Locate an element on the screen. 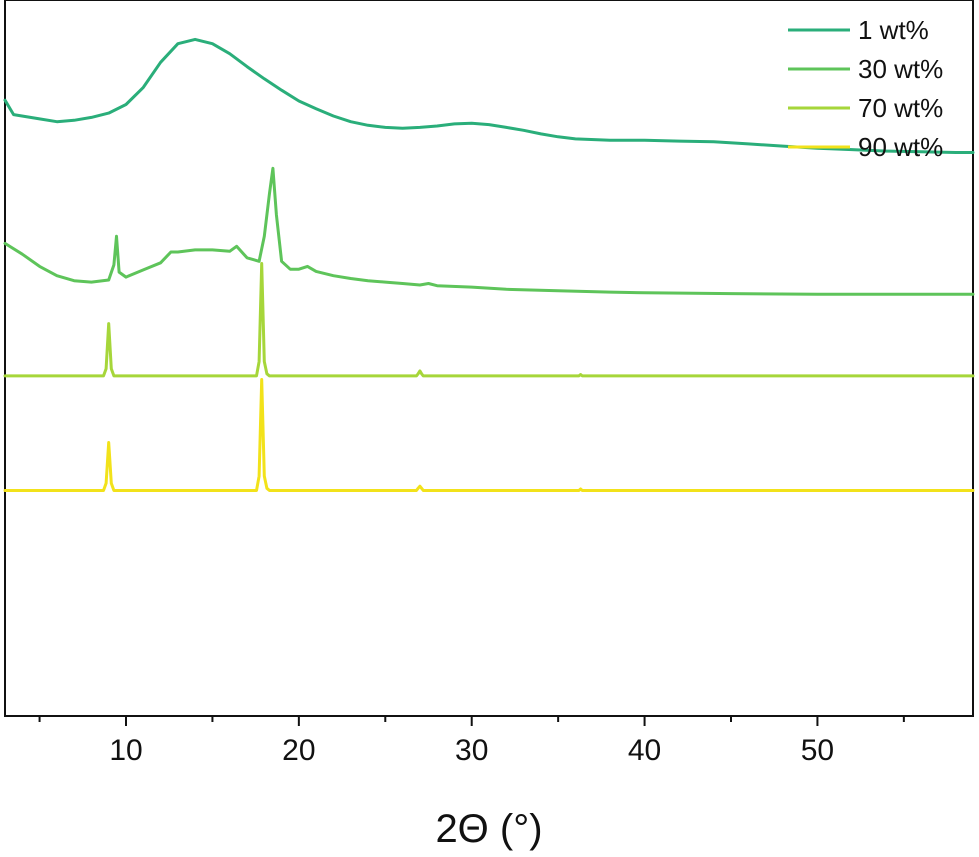 The image size is (979, 857). x-tick-label-40: 40 is located at coordinates (644, 750).